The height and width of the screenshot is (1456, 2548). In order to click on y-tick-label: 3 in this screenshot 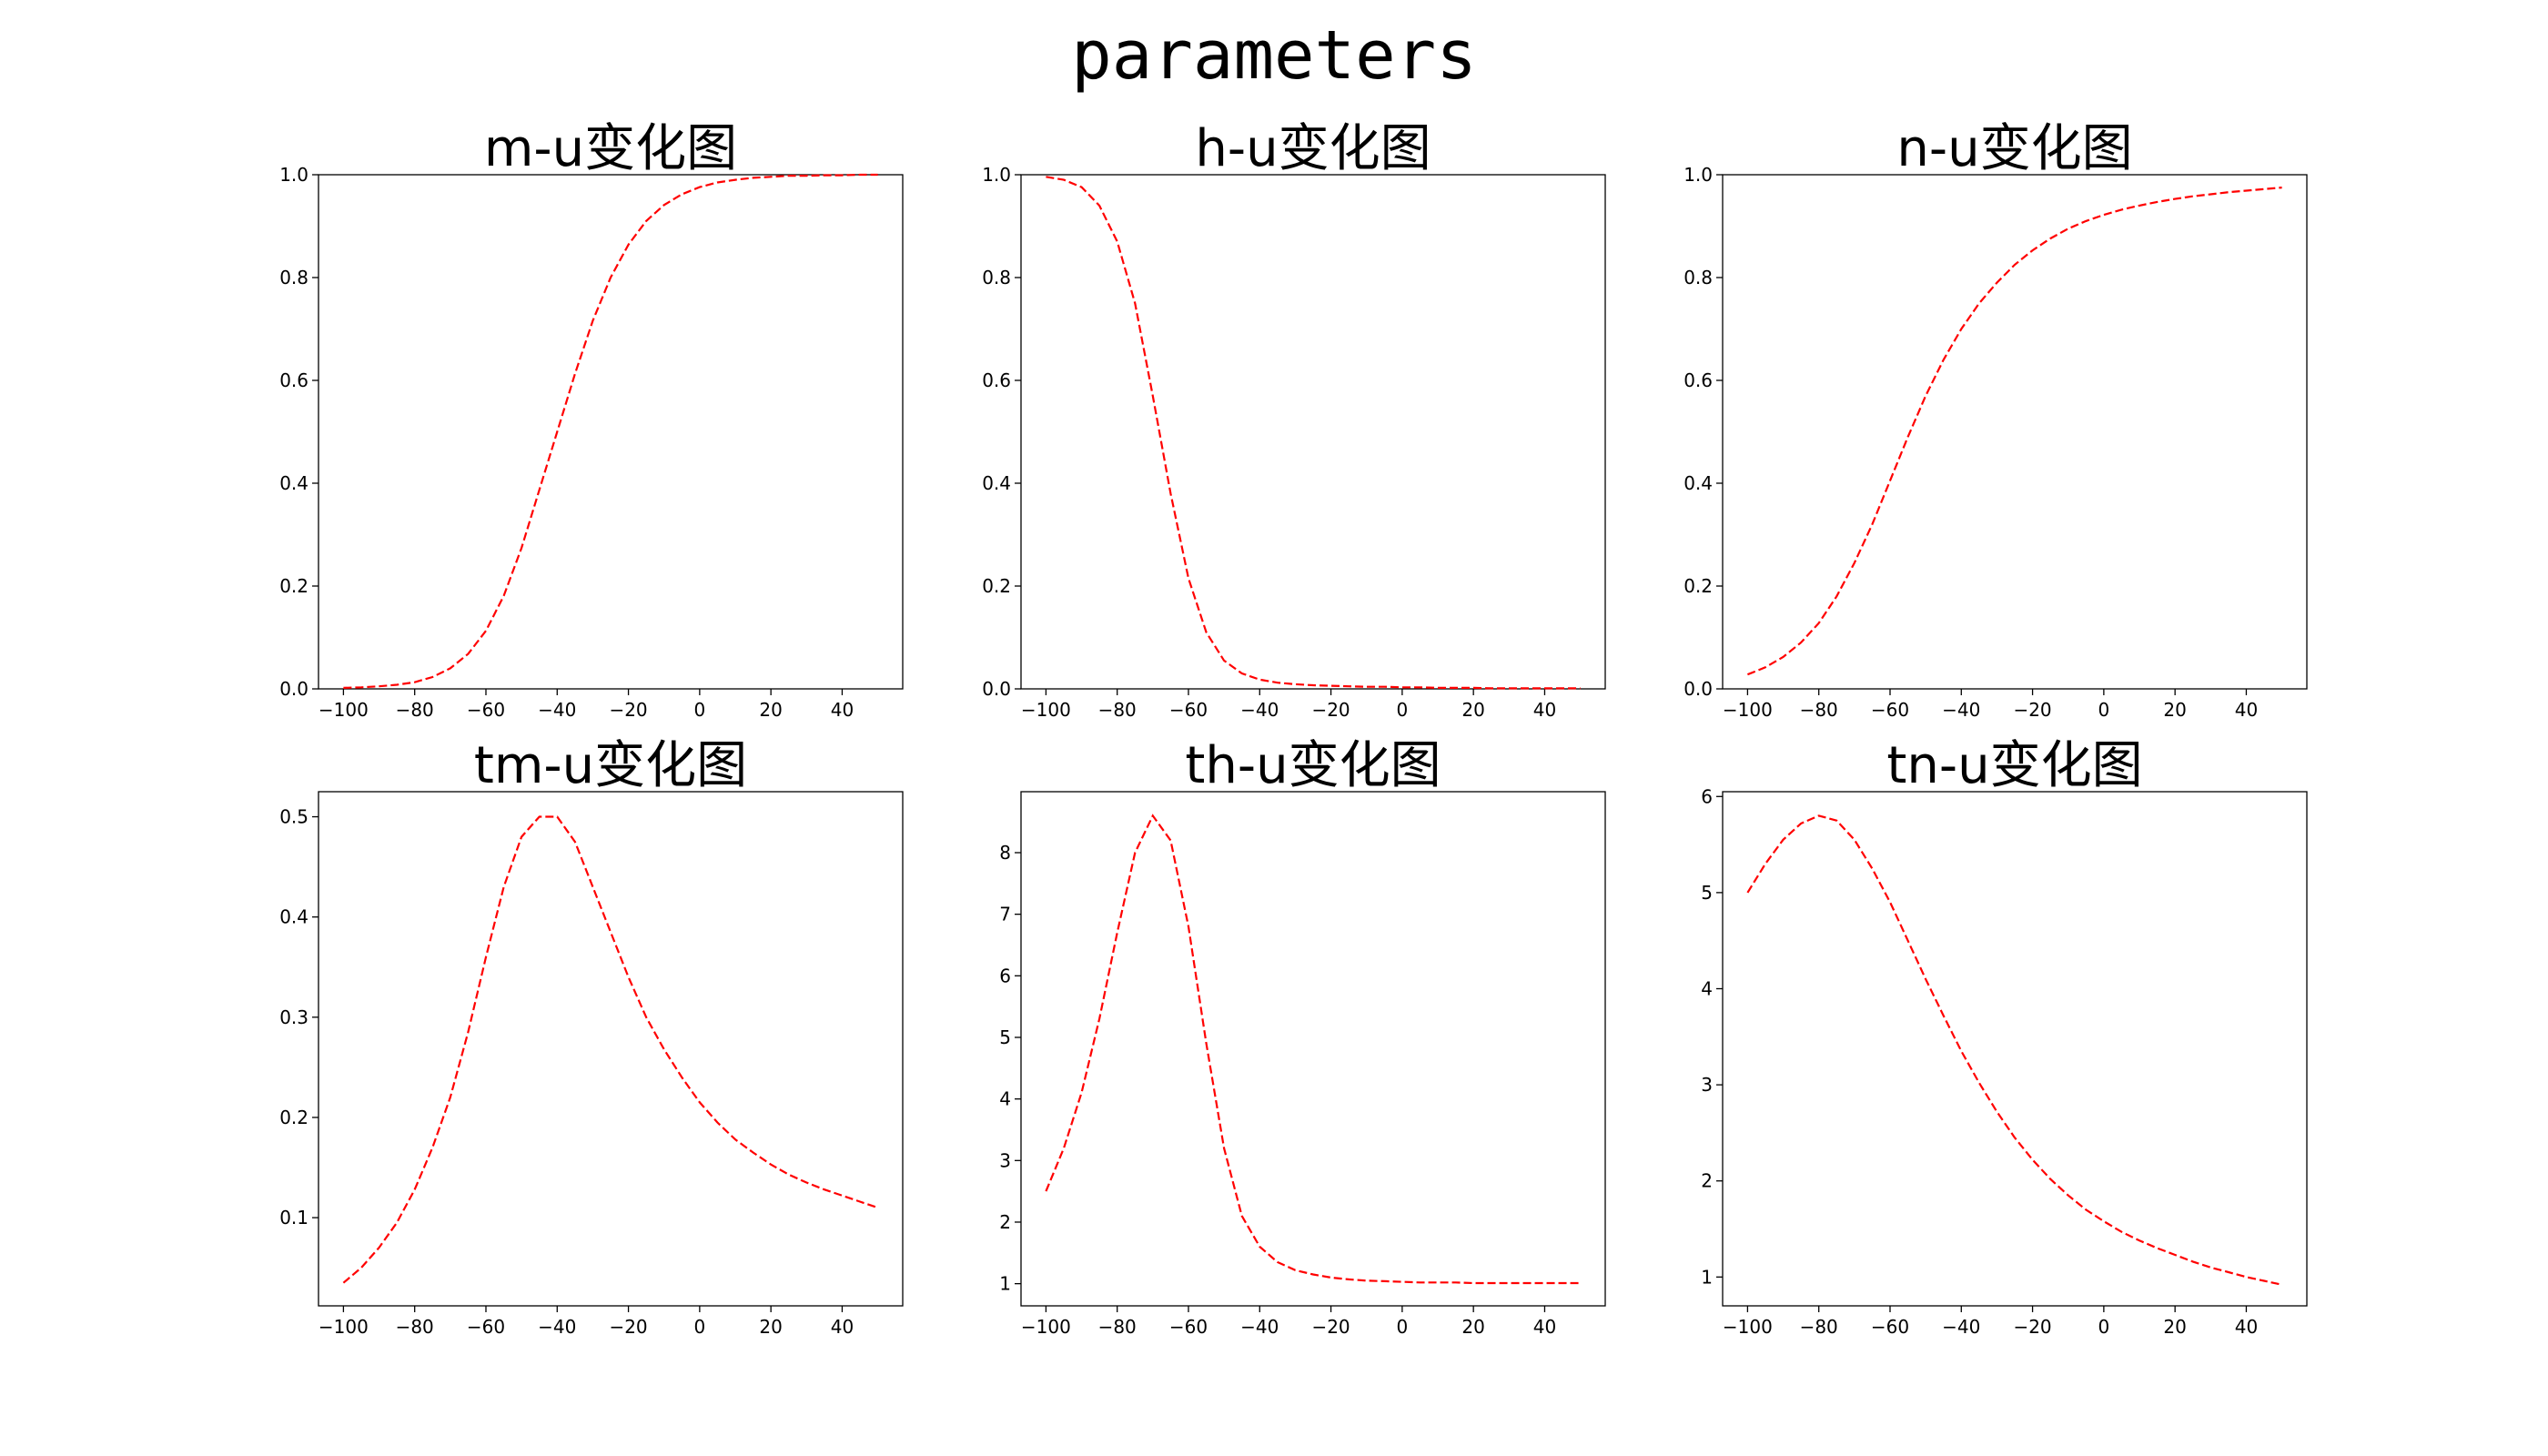, I will do `click(1707, 1085)`.